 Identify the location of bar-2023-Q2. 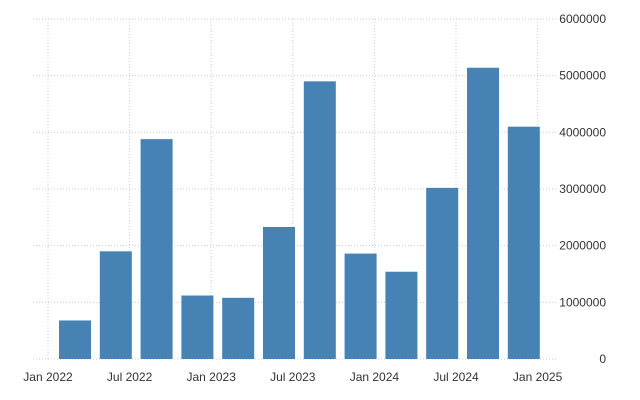
(279, 292).